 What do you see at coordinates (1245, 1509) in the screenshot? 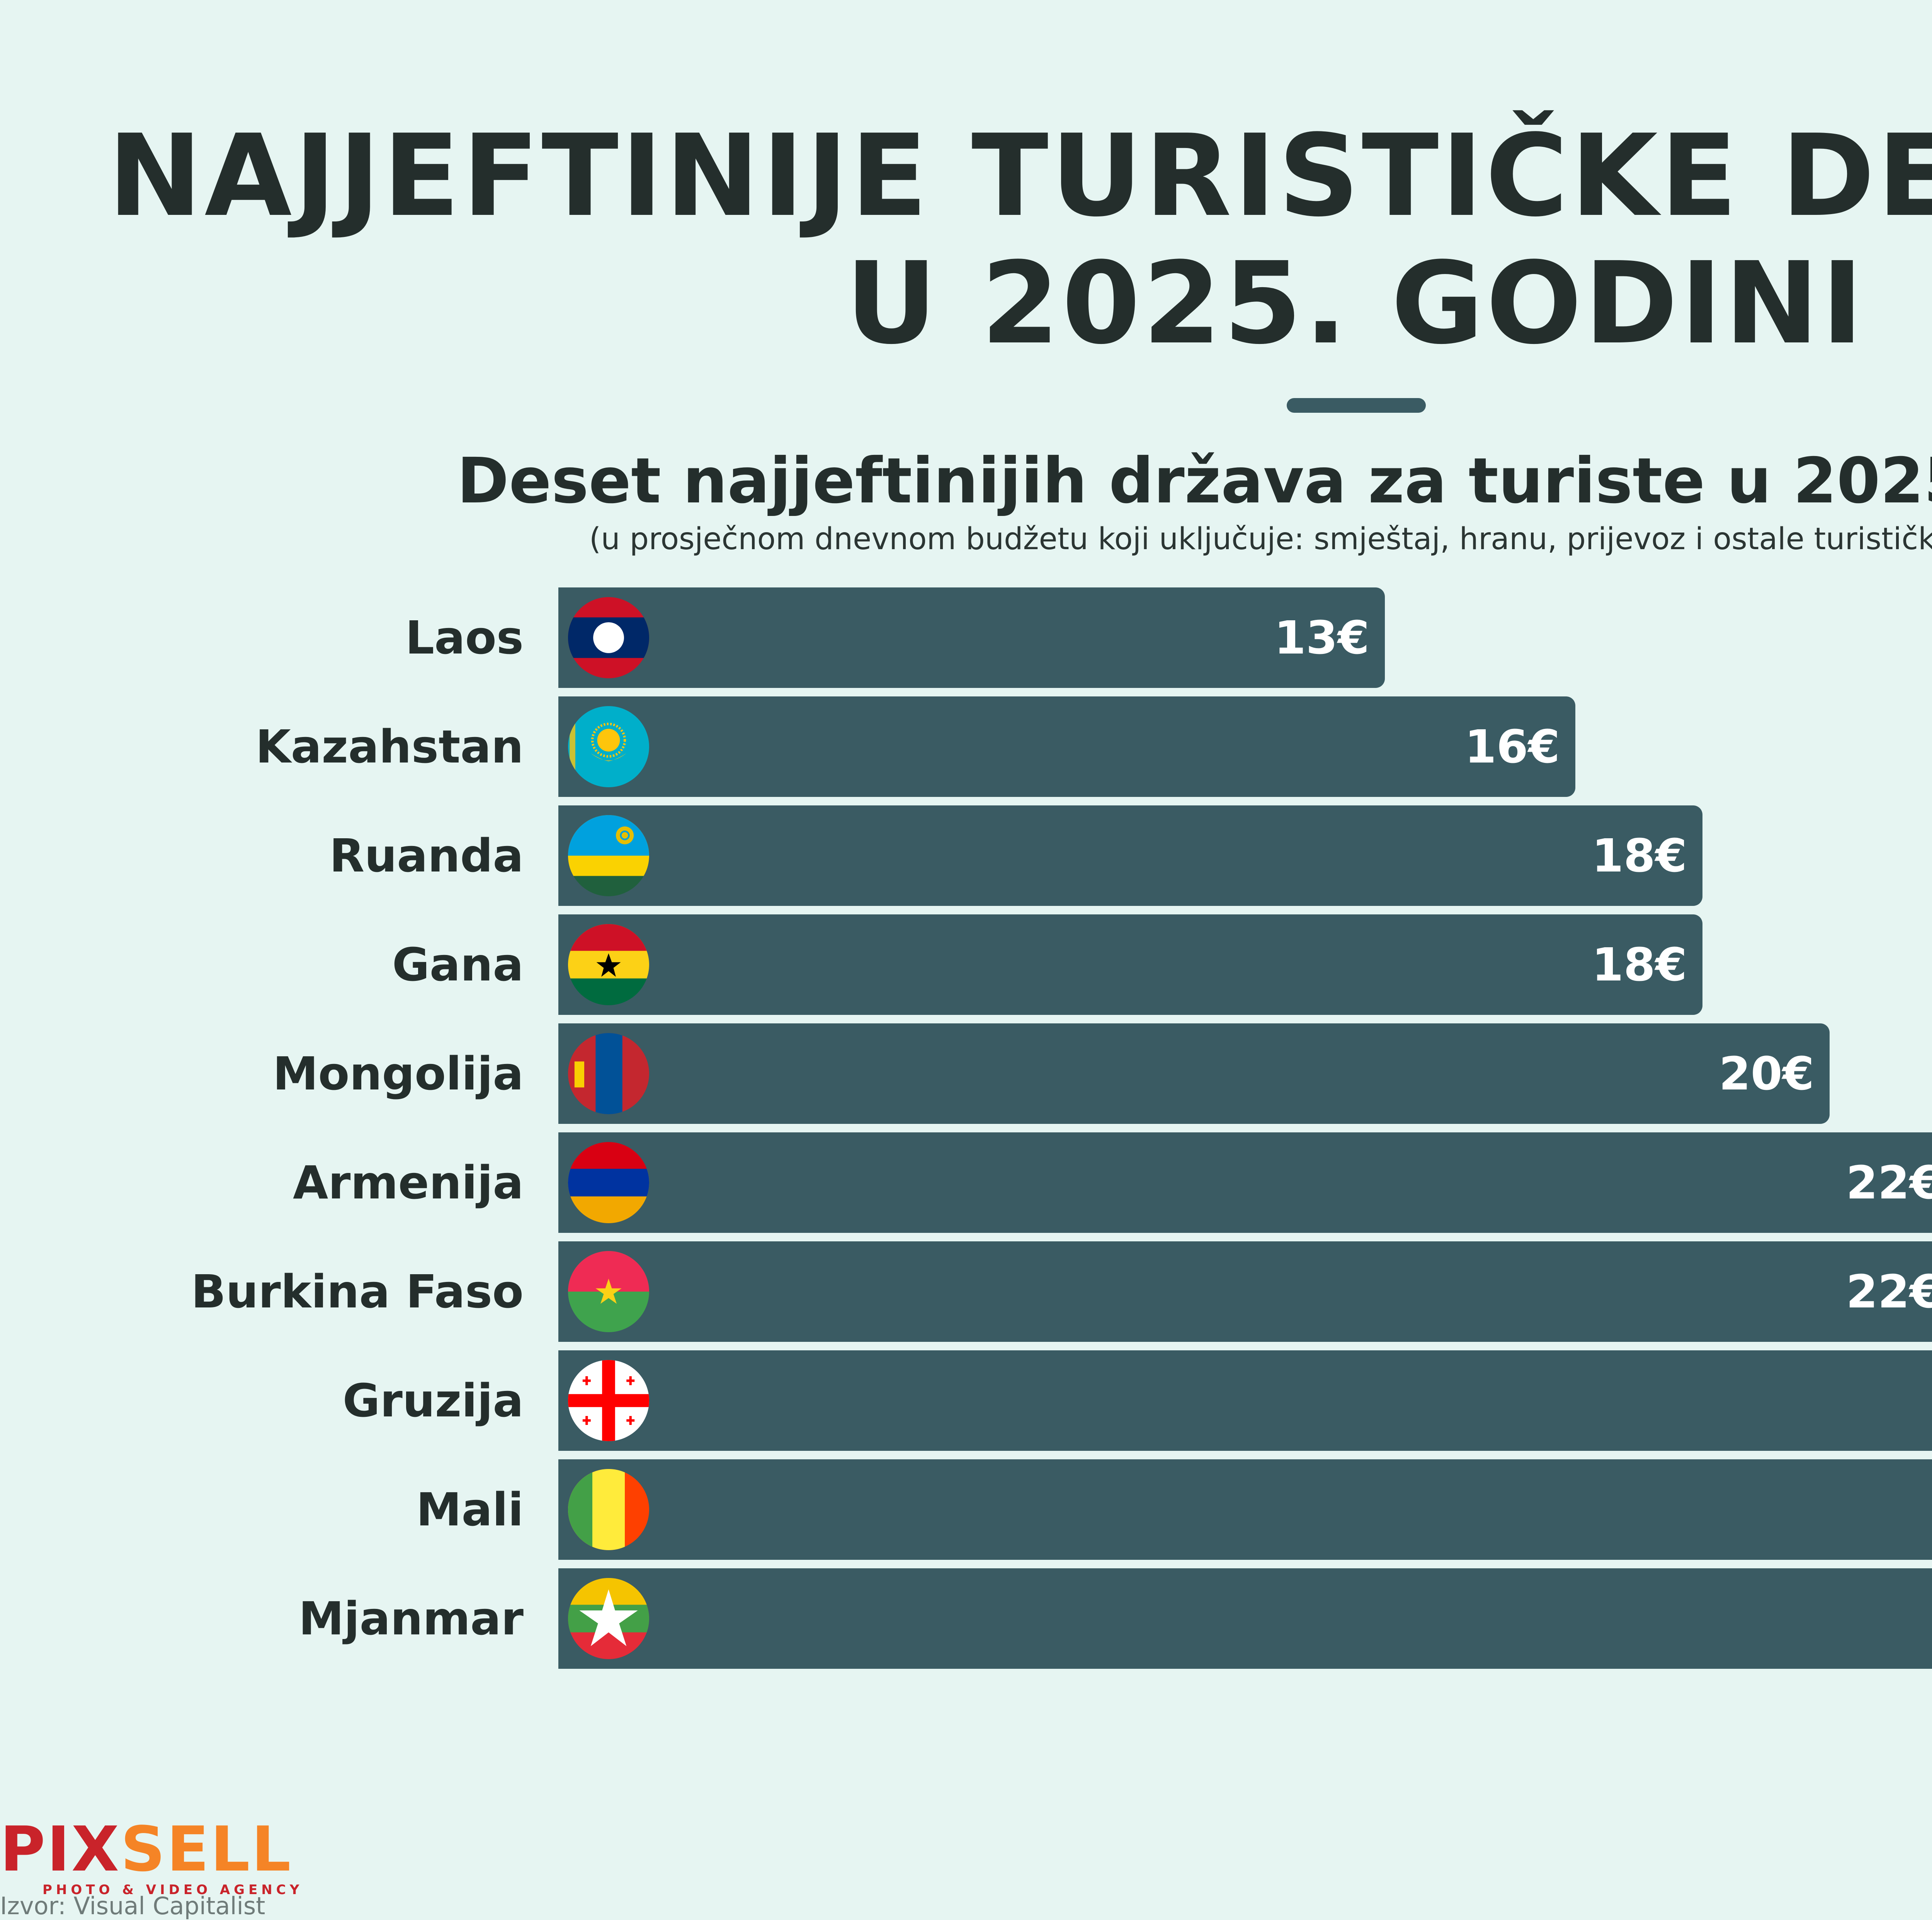
I see `bar: 25€` at bounding box center [1245, 1509].